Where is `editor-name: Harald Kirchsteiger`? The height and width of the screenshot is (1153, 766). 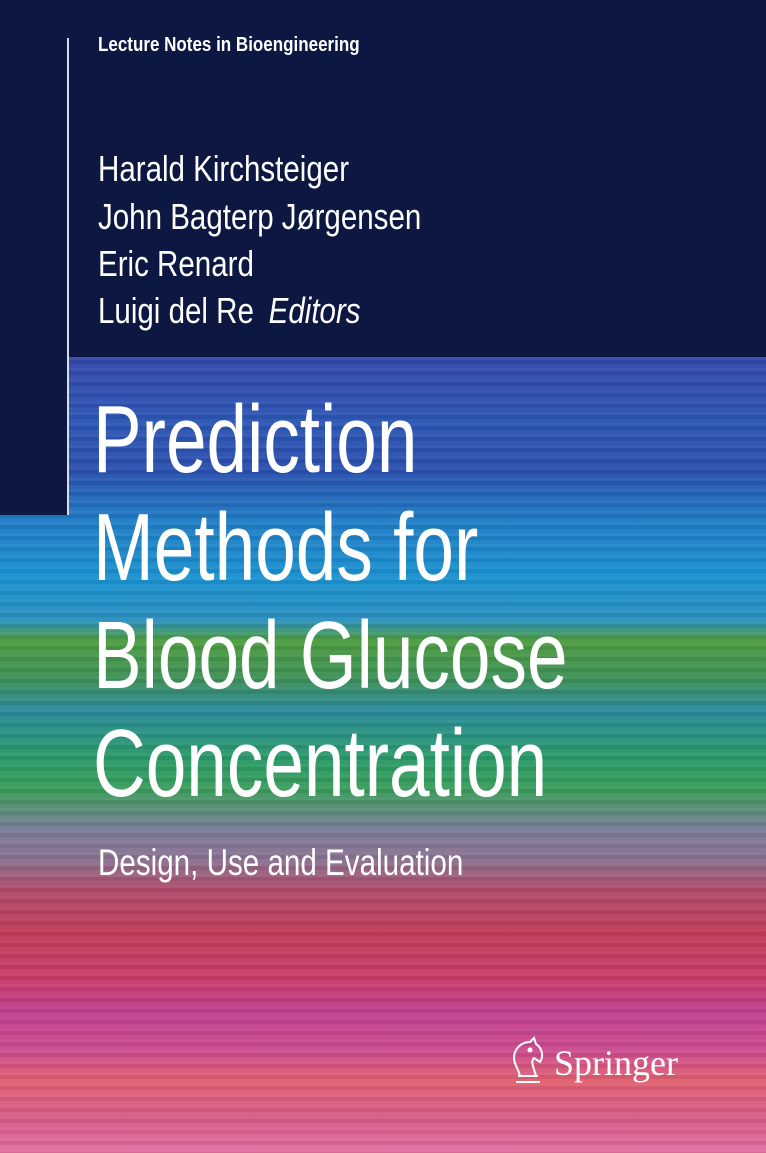
editor-name: Harald Kirchsteiger is located at coordinates (224, 168).